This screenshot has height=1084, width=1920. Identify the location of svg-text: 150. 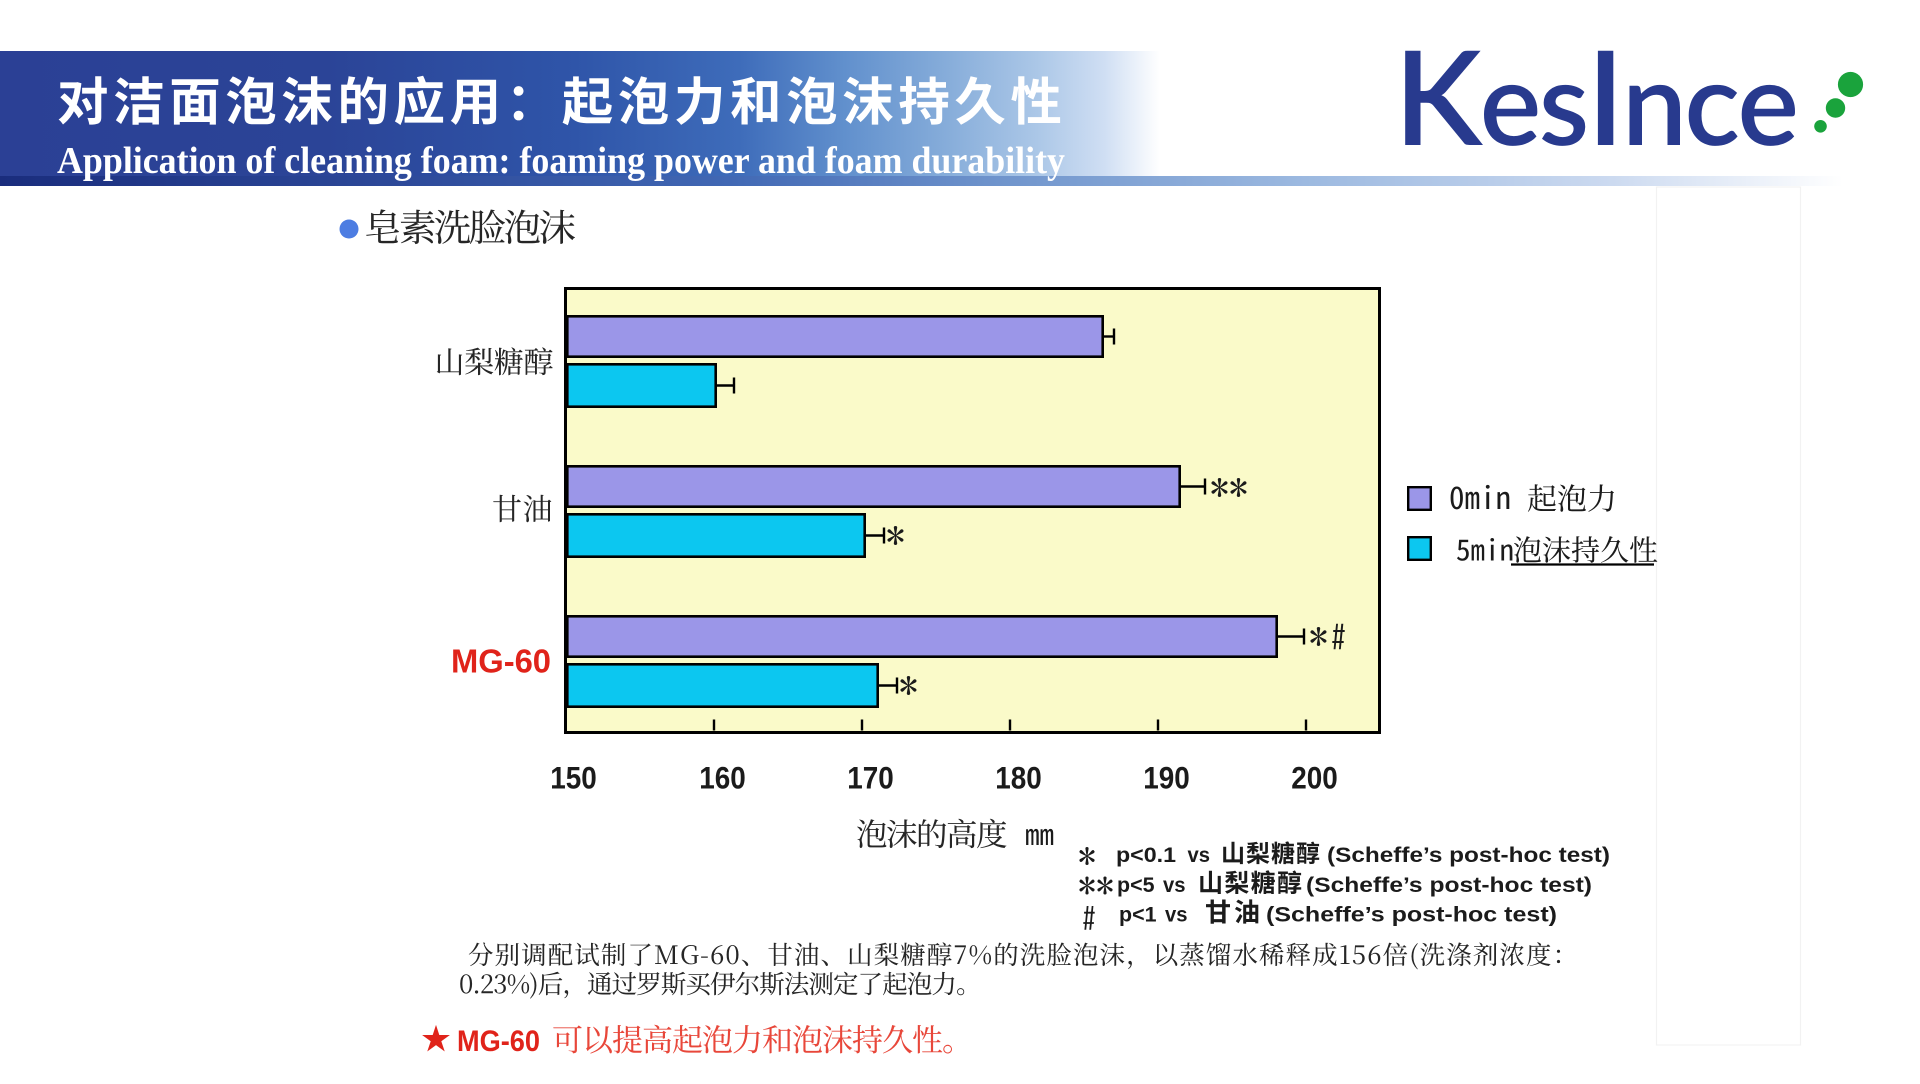
(573, 778).